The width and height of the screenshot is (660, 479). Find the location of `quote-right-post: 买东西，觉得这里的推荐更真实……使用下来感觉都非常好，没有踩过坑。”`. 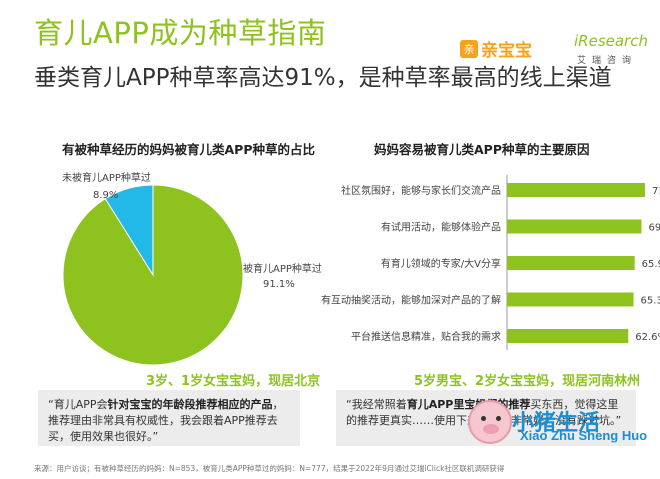

quote-right-post: 买东西，觉得这里的推荐更真实……使用下来感觉都非常好，没有踩过坑。” is located at coordinates (484, 412).